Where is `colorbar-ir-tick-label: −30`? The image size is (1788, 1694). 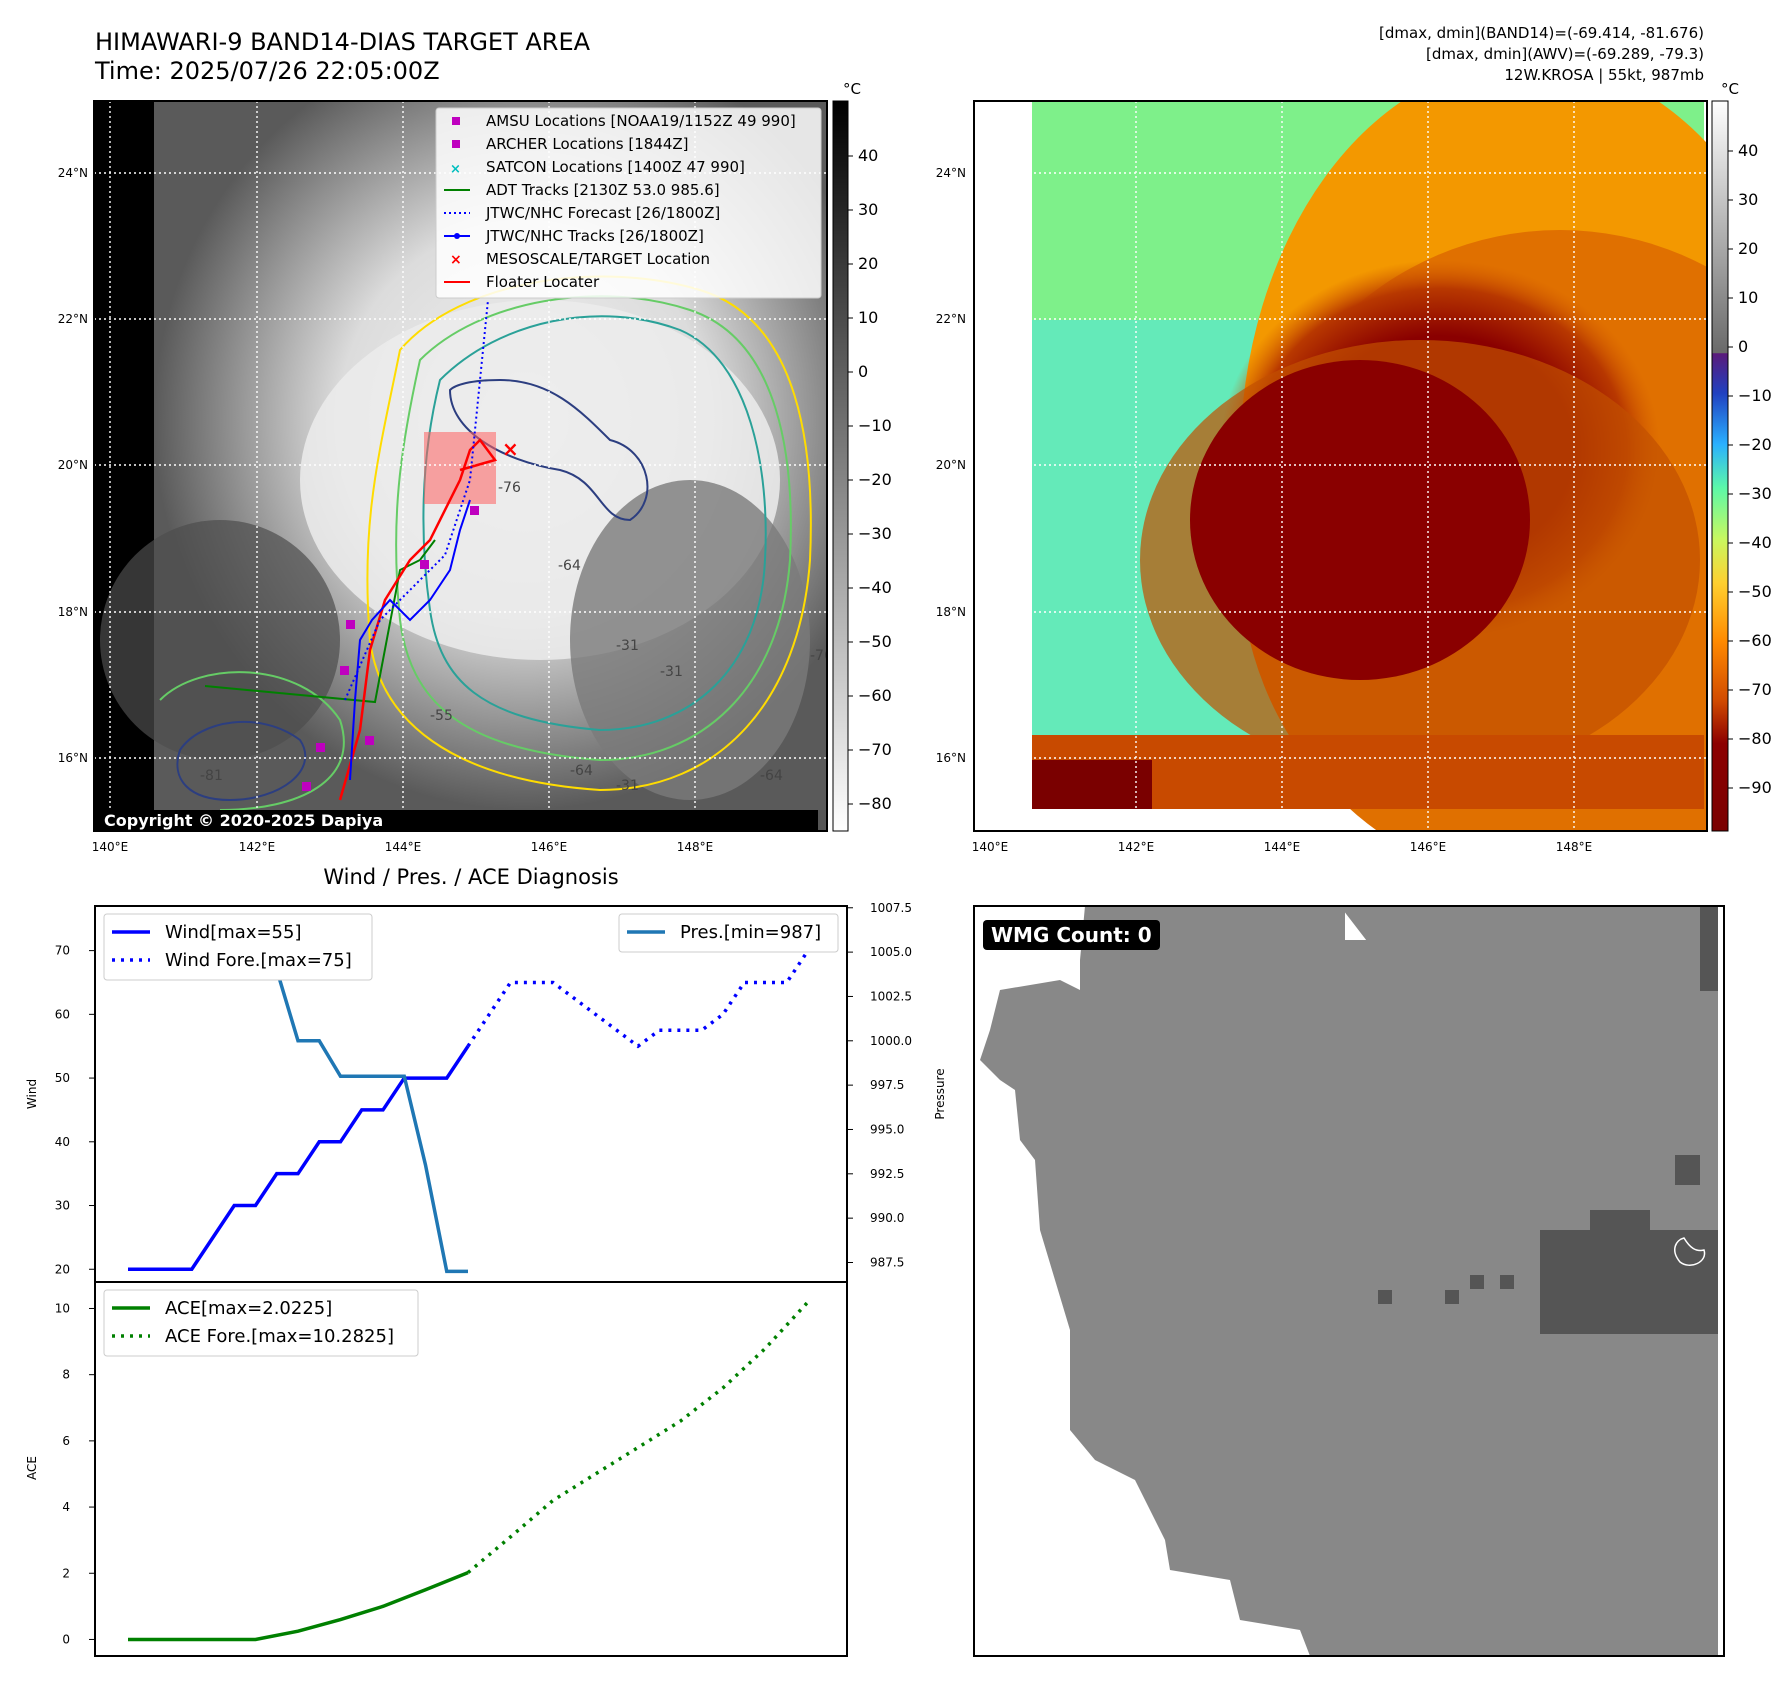
colorbar-ir-tick-label: −30 is located at coordinates (875, 533).